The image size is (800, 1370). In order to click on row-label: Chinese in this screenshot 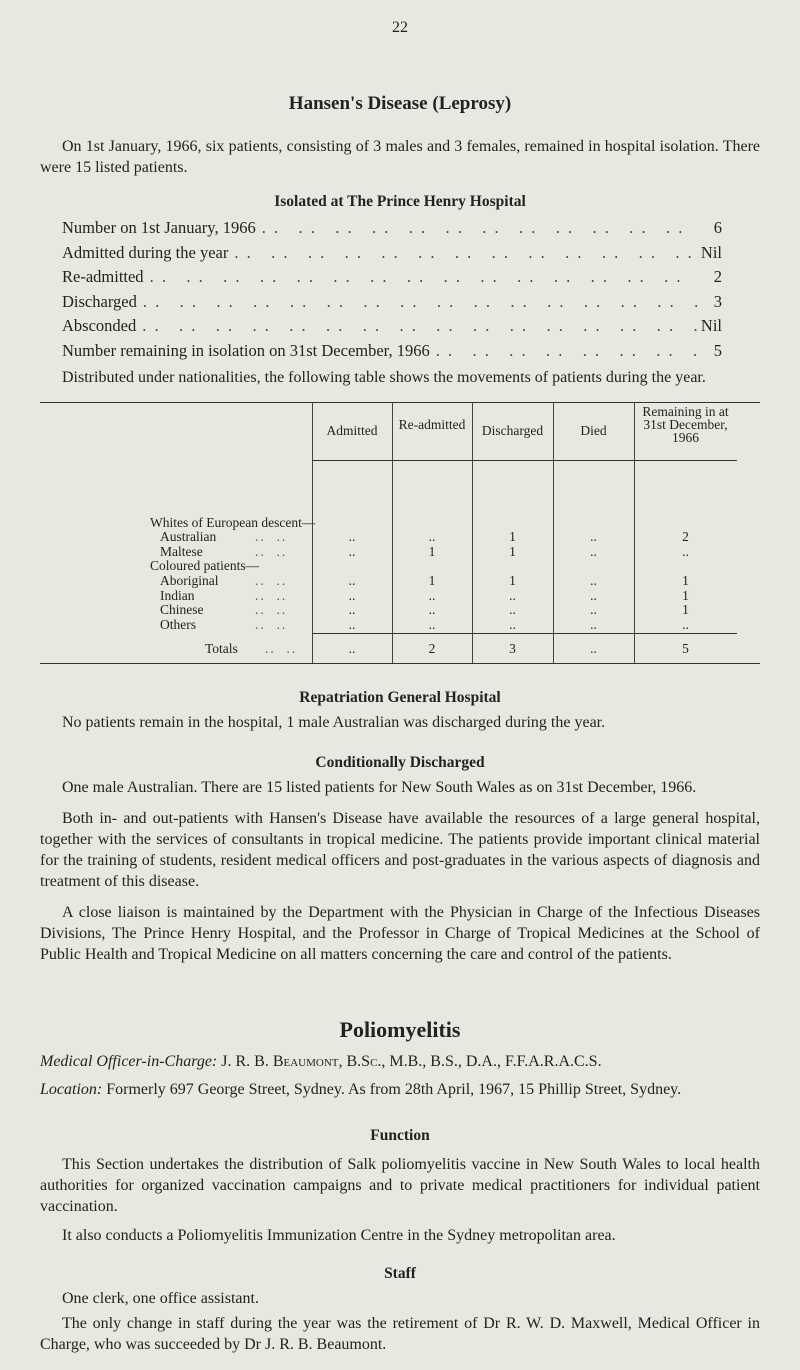, I will do `click(182, 609)`.